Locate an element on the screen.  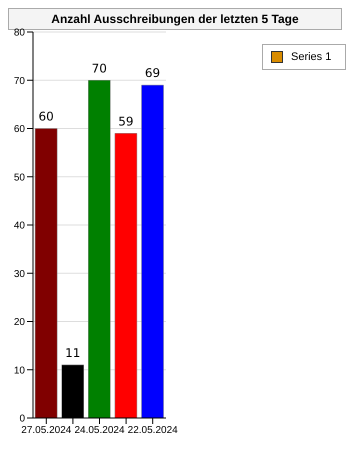
x-tick-label: 22.05.2024 is located at coordinates (153, 430).